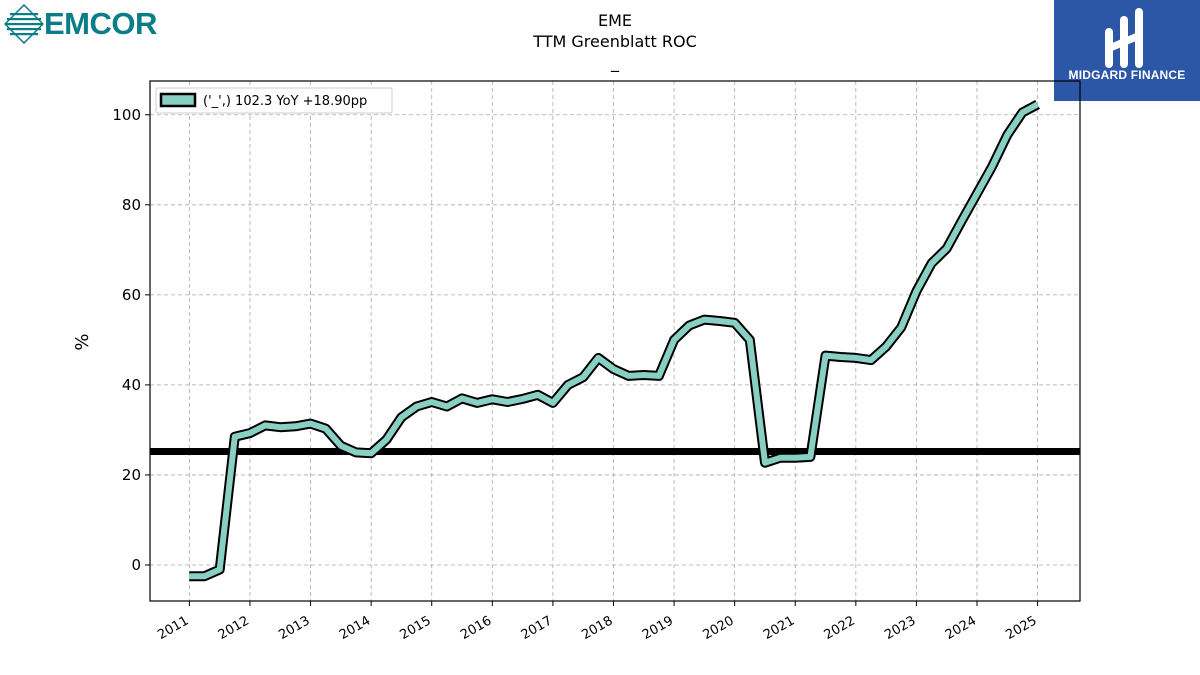  I want to click on y-tick-label: 100, so click(126, 115).